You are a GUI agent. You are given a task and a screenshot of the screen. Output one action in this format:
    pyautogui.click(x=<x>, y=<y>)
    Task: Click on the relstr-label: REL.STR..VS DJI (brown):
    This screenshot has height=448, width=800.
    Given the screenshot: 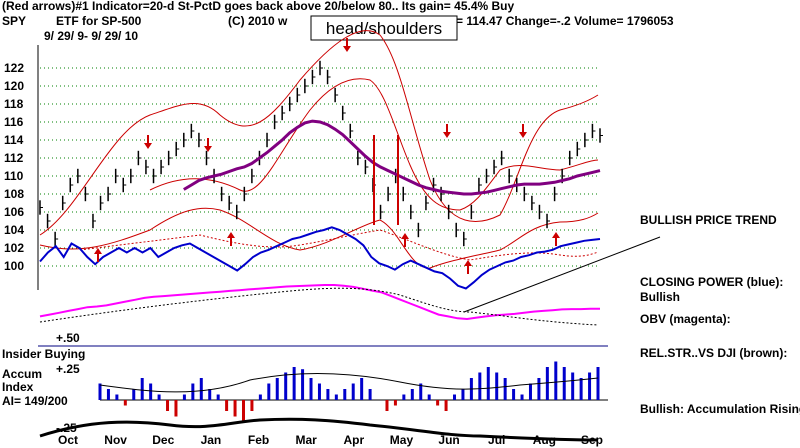 What is the action you would take?
    pyautogui.click(x=713, y=353)
    